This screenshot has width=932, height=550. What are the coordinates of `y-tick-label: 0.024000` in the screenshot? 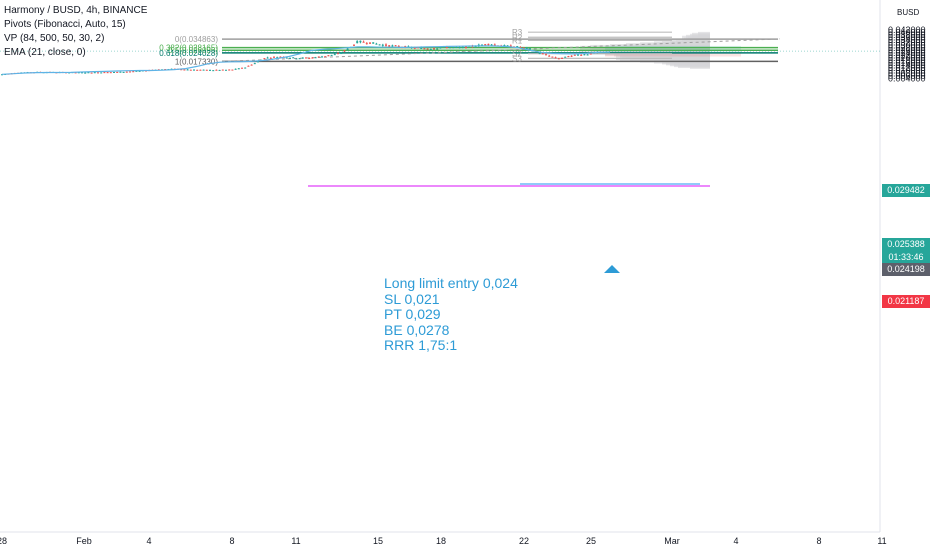 It's located at (907, 53).